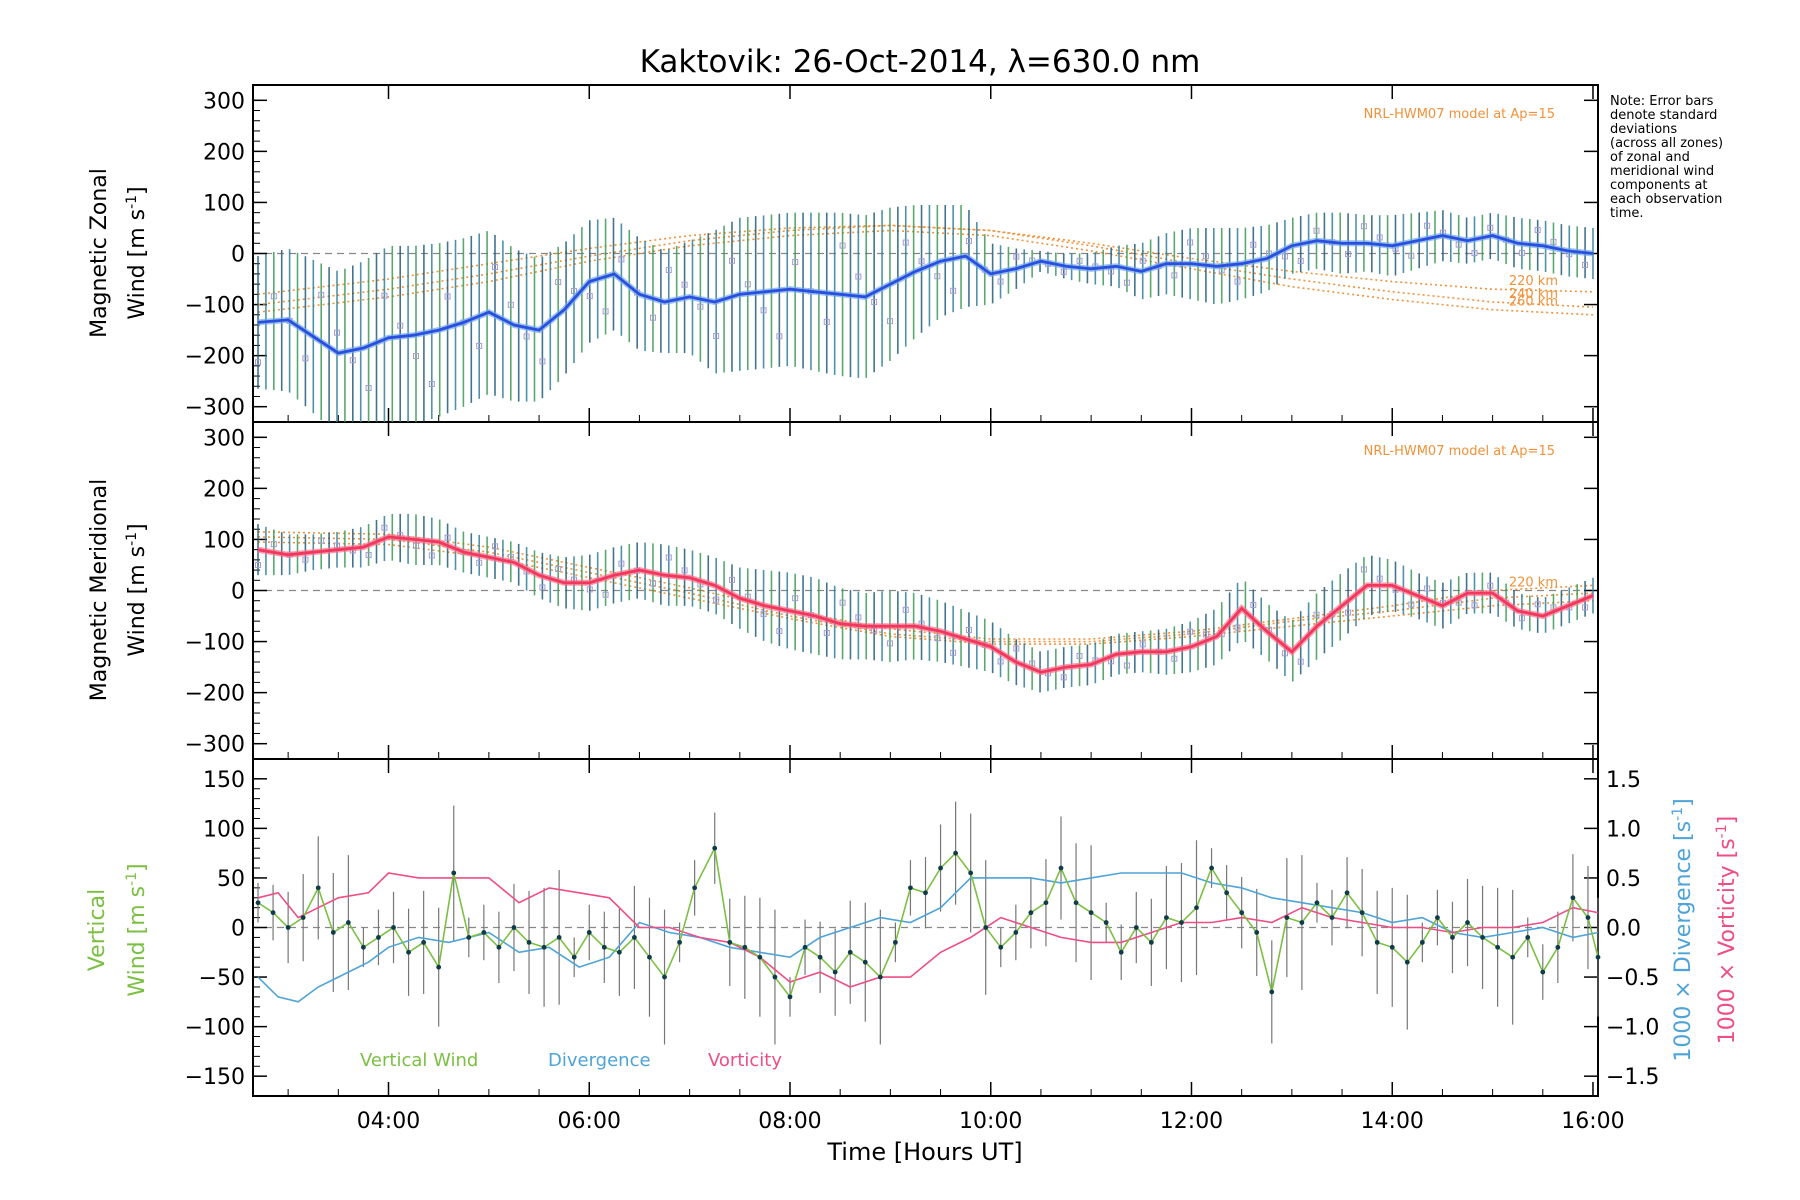  I want to click on zonal-ytick-label: 300, so click(224, 101).